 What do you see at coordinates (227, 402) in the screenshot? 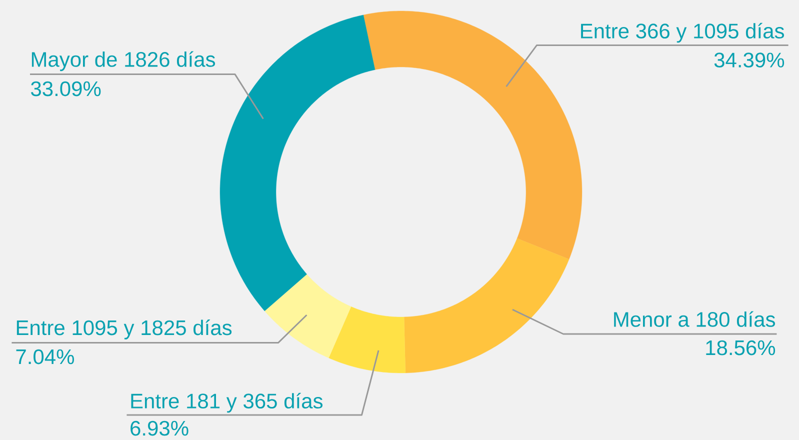
I see `slice-label: Entre 181 y 365 días` at bounding box center [227, 402].